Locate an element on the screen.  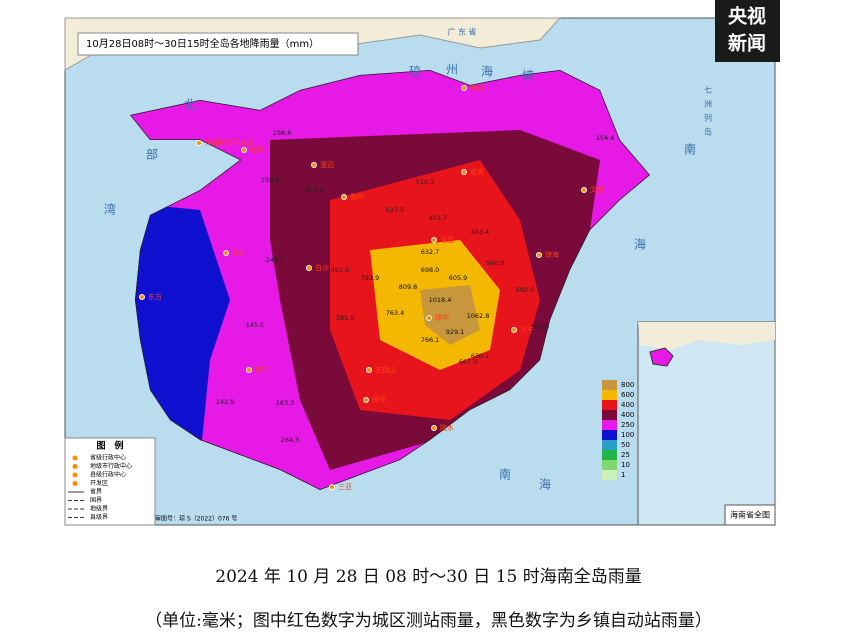
sea-label: 琼 is located at coordinates (415, 71).